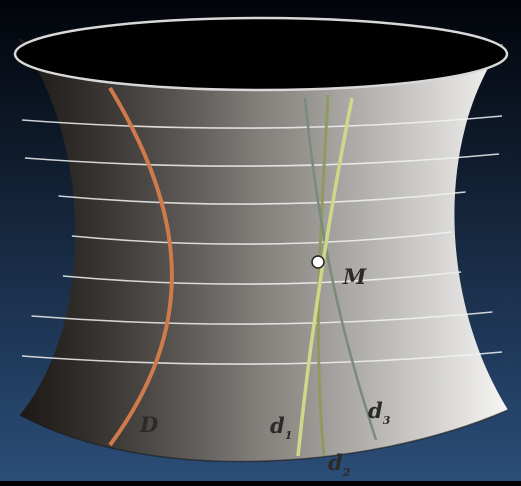 Image resolution: width=521 pixels, height=486 pixels. Describe the element at coordinates (354, 276) in the screenshot. I see `label-M: M` at that location.